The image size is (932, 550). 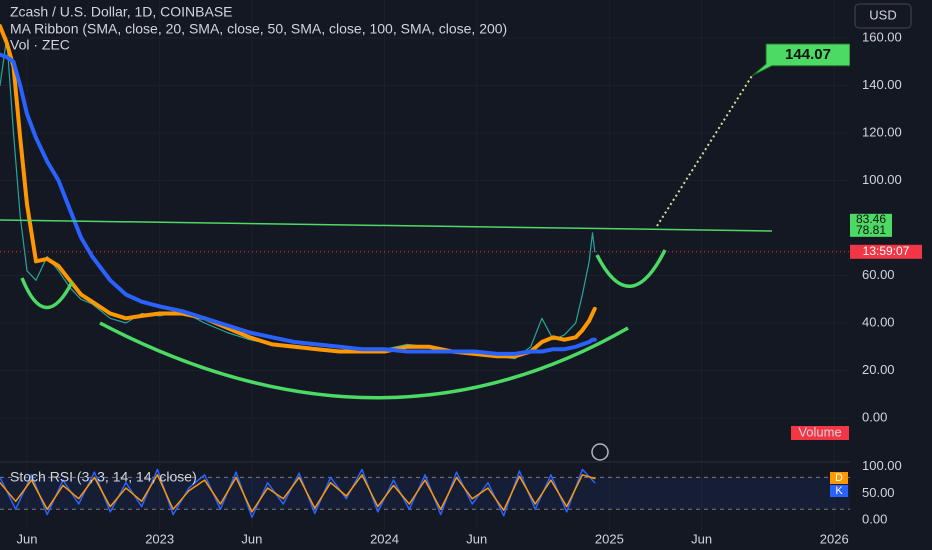 I want to click on price-tag: 83.46, so click(x=871, y=219).